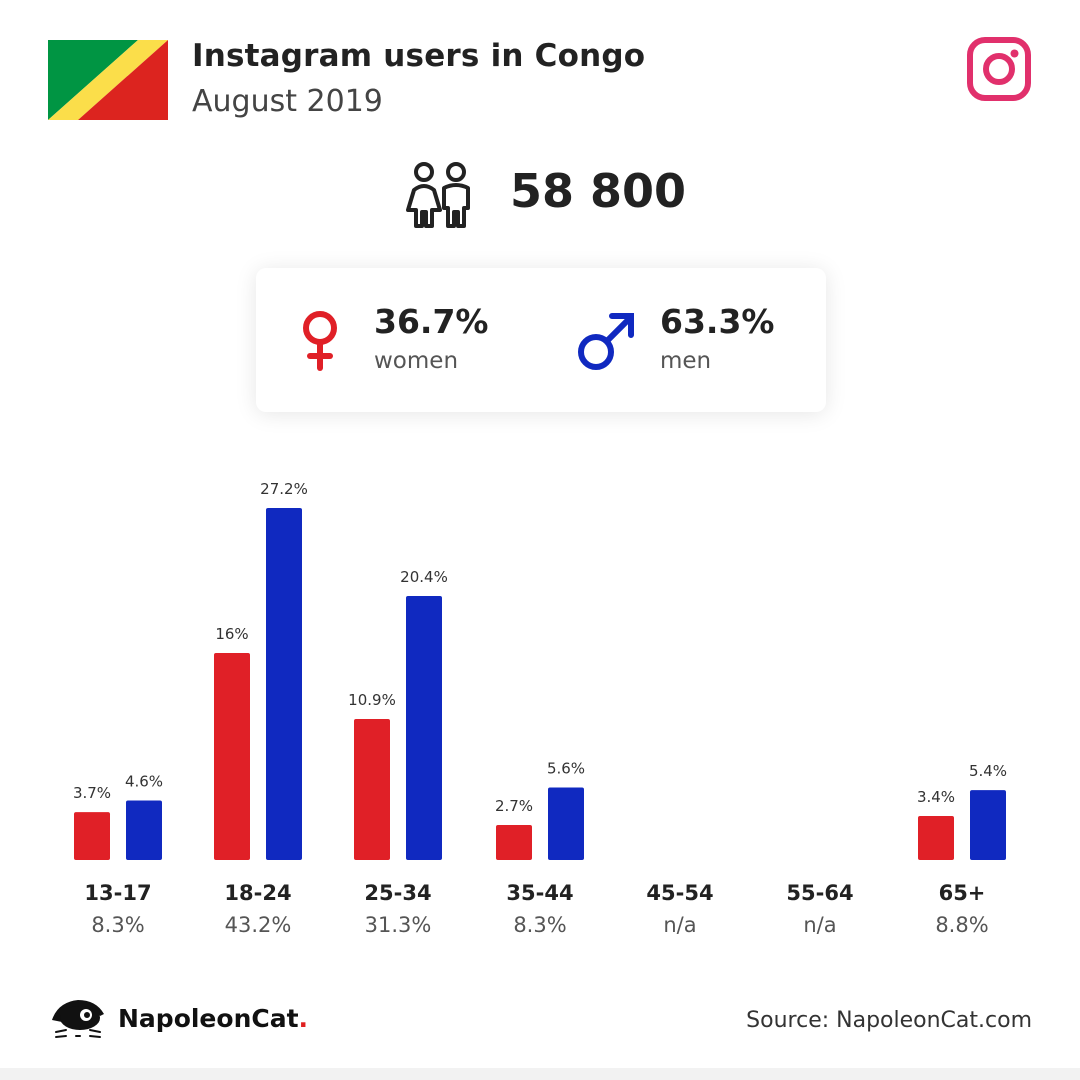 The width and height of the screenshot is (1080, 1080). Describe the element at coordinates (424, 577) in the screenshot. I see `bar-label-men-25-34: 20.4%` at that location.